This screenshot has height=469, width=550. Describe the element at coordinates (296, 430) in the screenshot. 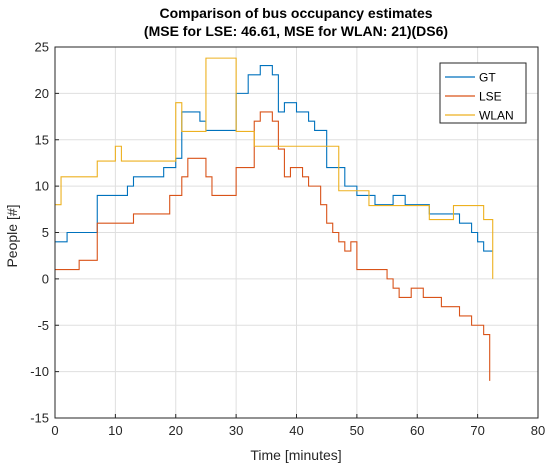

I see `x-tick-label: 40` at that location.